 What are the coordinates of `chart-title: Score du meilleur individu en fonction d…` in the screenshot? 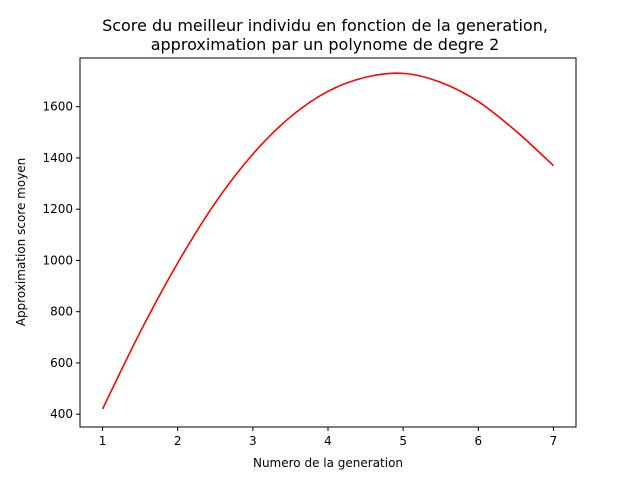 It's located at (325, 25).